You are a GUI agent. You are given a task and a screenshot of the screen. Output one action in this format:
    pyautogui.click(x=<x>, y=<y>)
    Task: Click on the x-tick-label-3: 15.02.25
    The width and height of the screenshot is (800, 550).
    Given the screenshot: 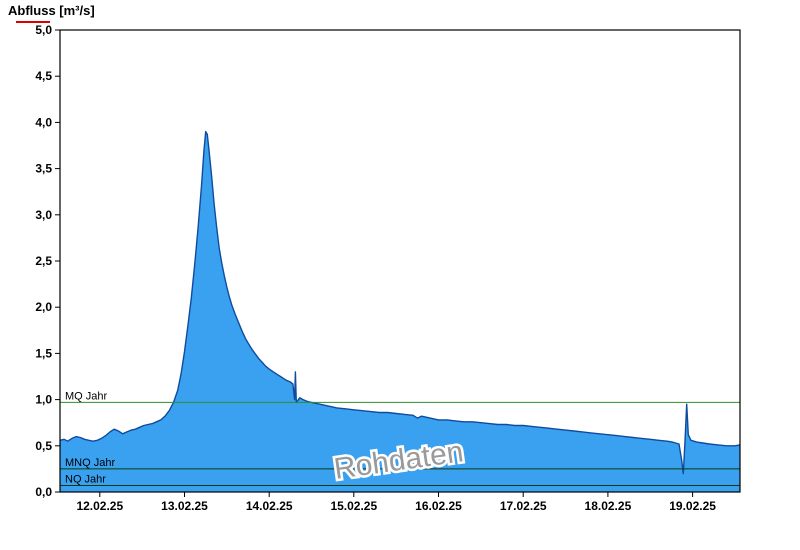 What is the action you would take?
    pyautogui.click(x=353, y=506)
    